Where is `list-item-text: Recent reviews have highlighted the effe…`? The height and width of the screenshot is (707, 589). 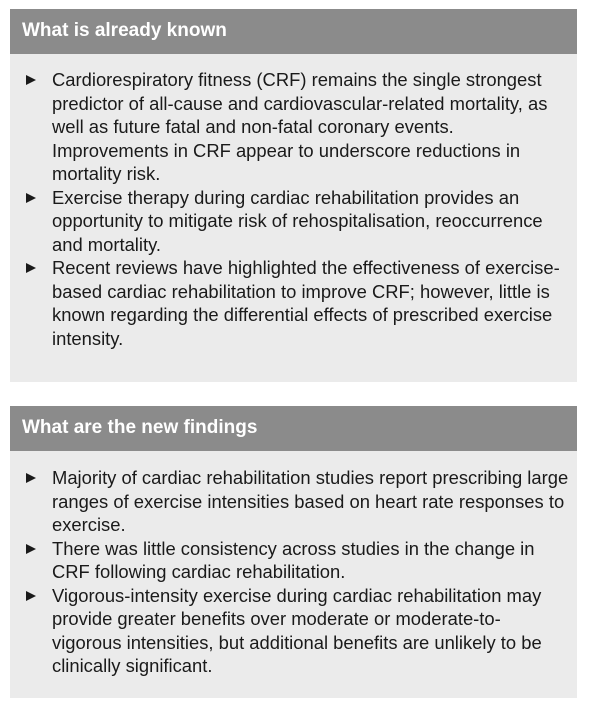 list-item-text: Recent reviews have highlighted the effe… is located at coordinates (306, 303).